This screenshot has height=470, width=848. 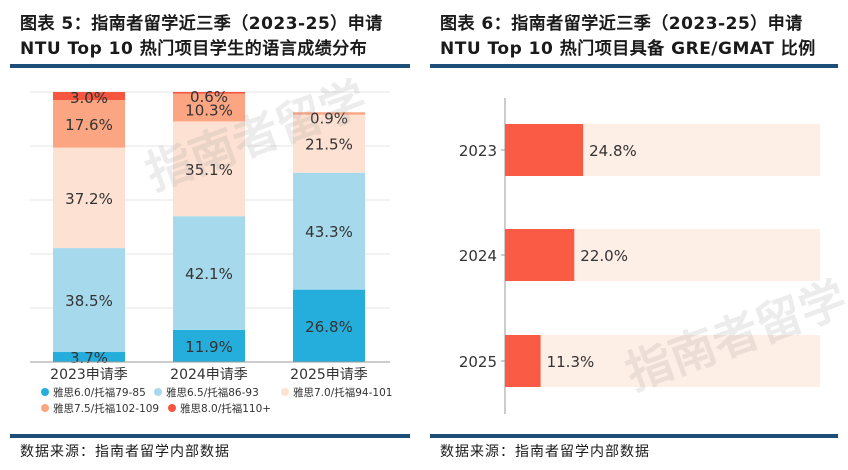 I want to click on data-label: 24.8%, so click(x=613, y=151).